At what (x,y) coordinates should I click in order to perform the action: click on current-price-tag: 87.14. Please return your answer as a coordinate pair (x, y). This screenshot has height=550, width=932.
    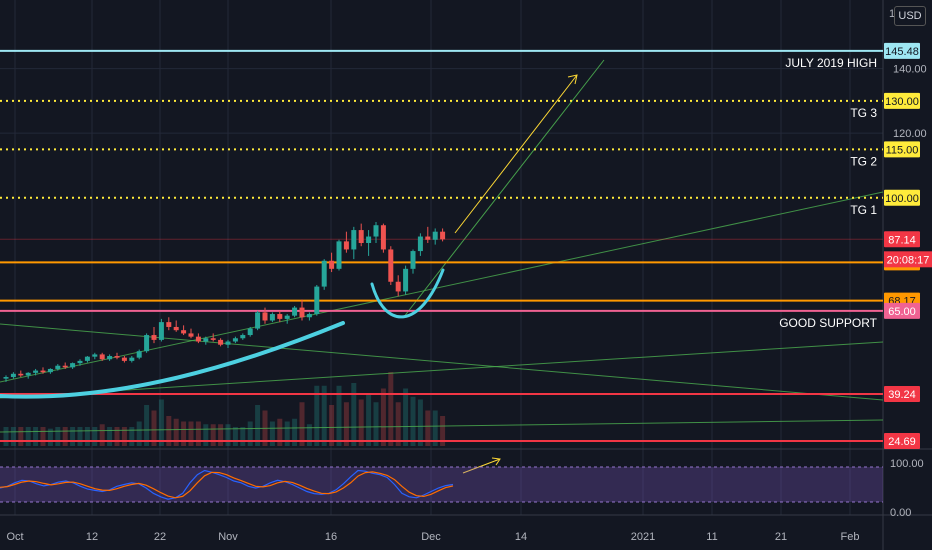
    Looking at the image, I should click on (902, 240).